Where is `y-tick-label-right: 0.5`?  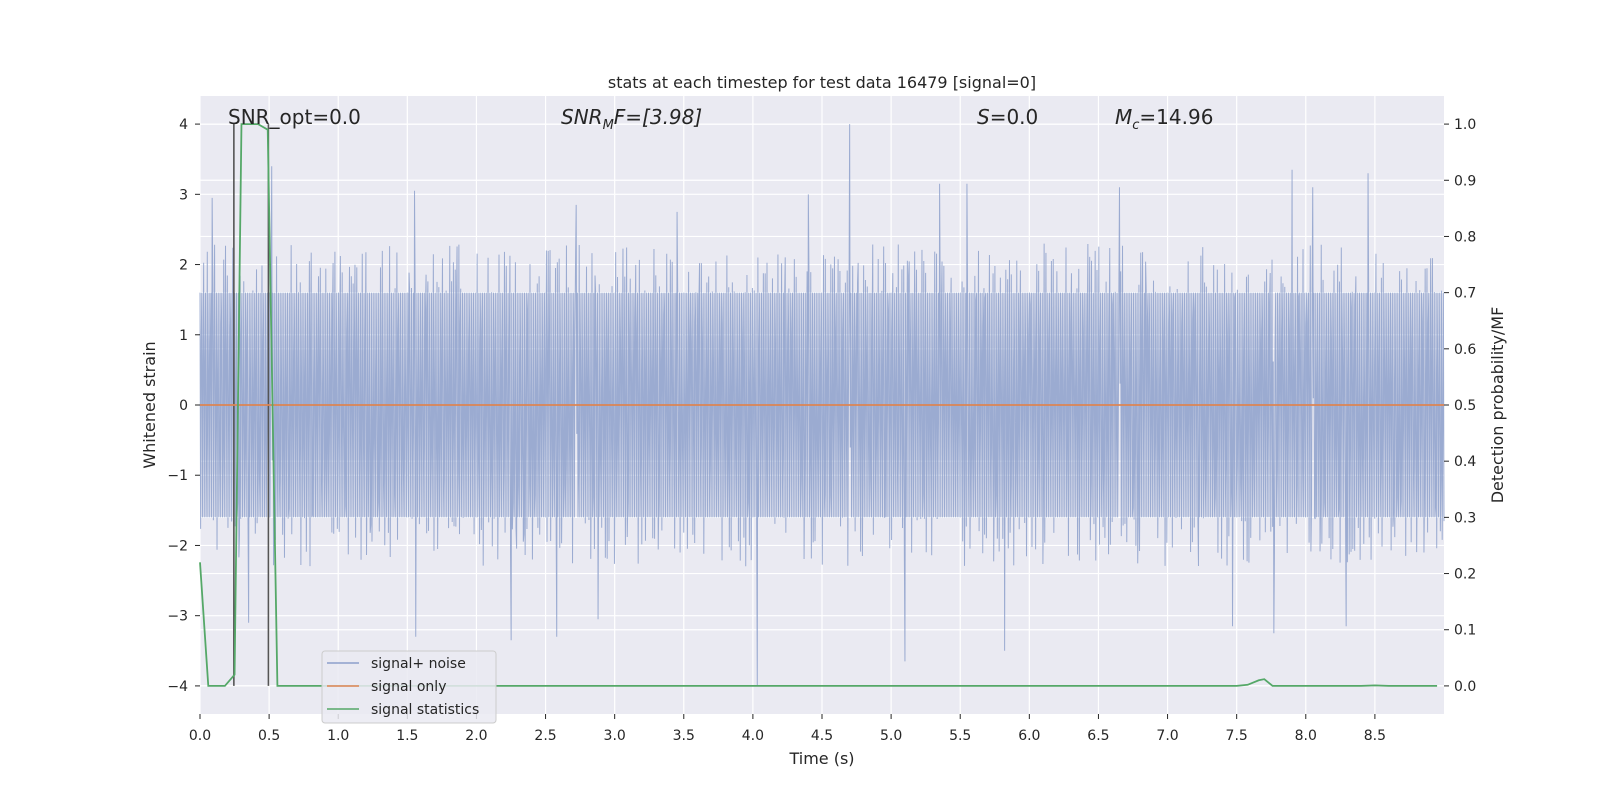
y-tick-label-right: 0.5 is located at coordinates (1465, 406).